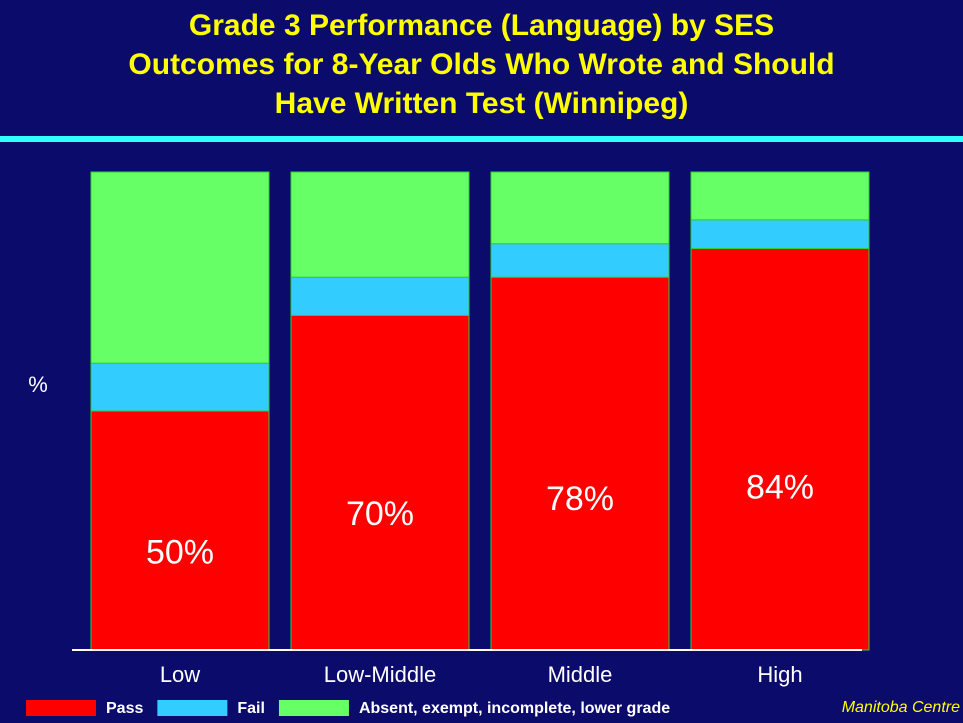 This screenshot has height=723, width=963. Describe the element at coordinates (780, 487) in the screenshot. I see `data-label: 84%` at that location.